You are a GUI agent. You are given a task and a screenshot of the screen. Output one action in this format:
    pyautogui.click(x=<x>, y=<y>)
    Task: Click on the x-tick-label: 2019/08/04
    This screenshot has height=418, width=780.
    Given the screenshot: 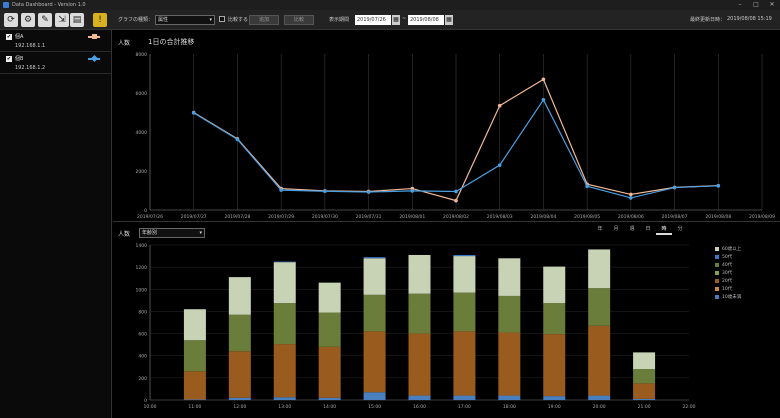 What is the action you would take?
    pyautogui.click(x=543, y=217)
    